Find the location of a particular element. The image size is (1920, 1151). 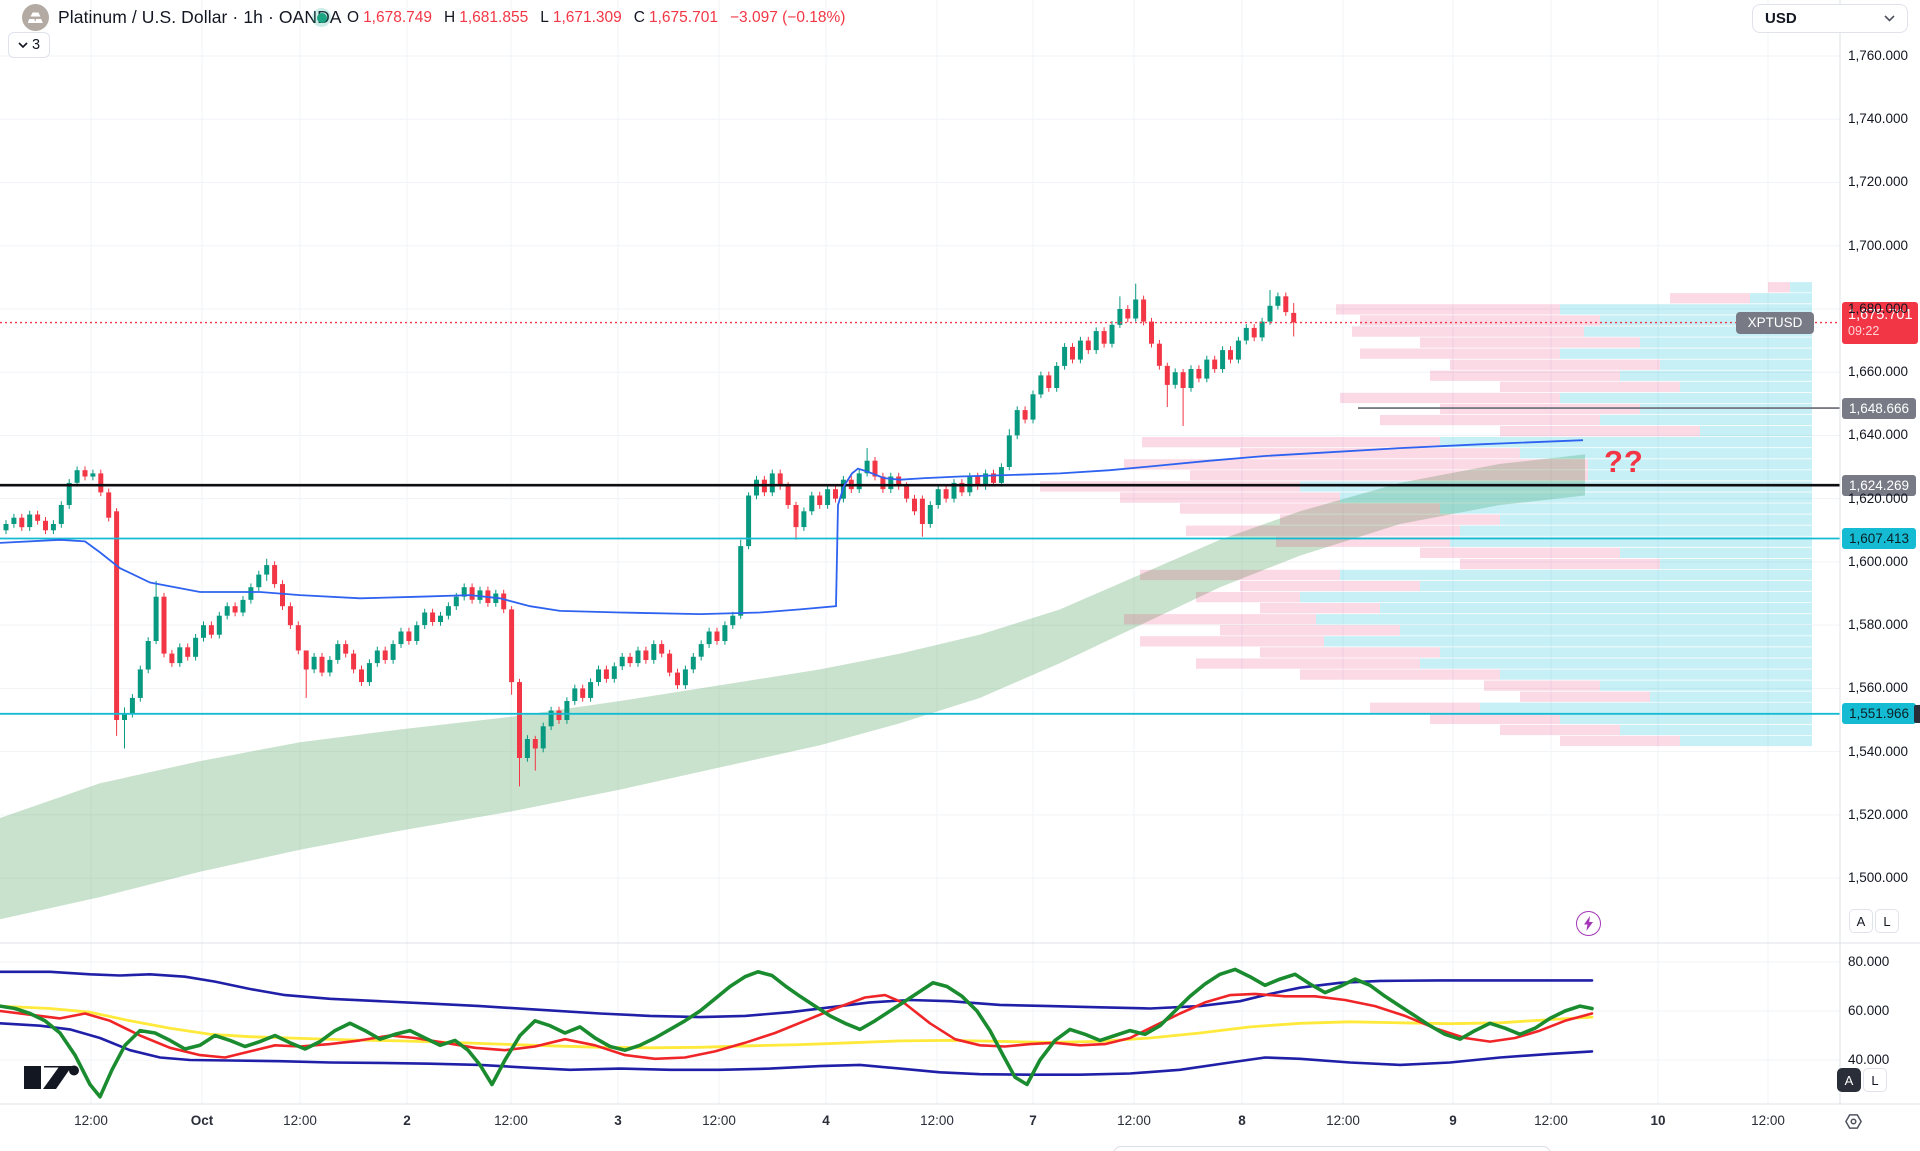

indicators-collapse-button: 3 is located at coordinates (29, 45).